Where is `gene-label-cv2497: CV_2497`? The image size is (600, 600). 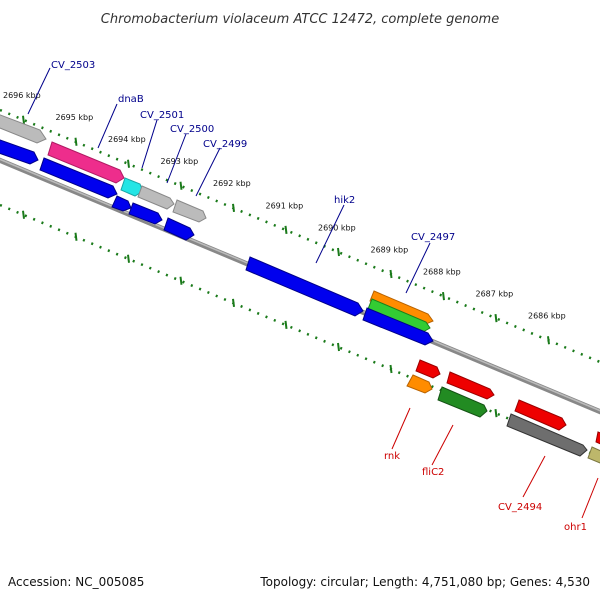 gene-label-cv2497: CV_2497 is located at coordinates (433, 237).